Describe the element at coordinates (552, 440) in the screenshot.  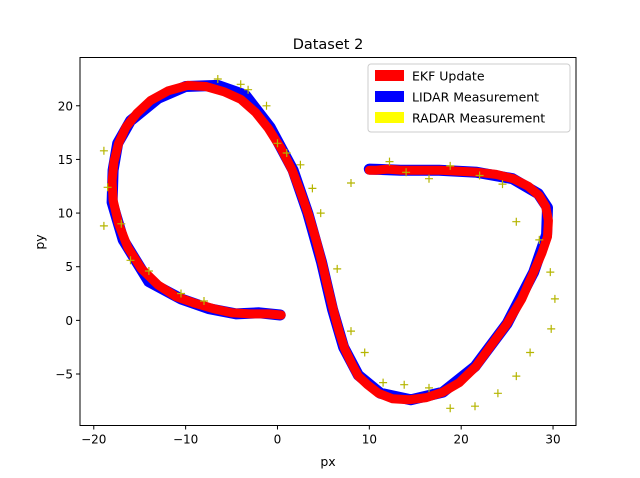
I see `x-tick-label: 30` at that location.